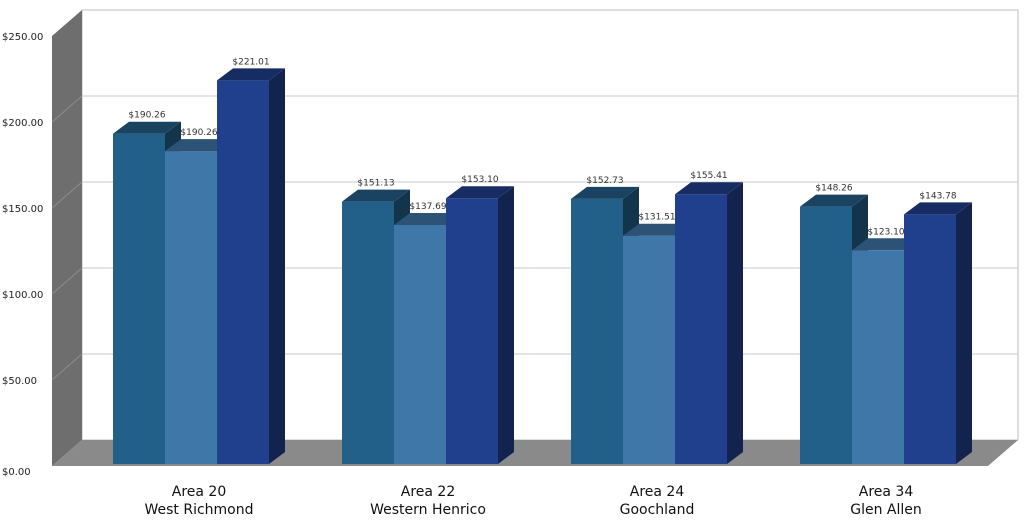 This screenshot has height=520, width=1024. I want to click on x-tick-label: Area 24, so click(657, 492).